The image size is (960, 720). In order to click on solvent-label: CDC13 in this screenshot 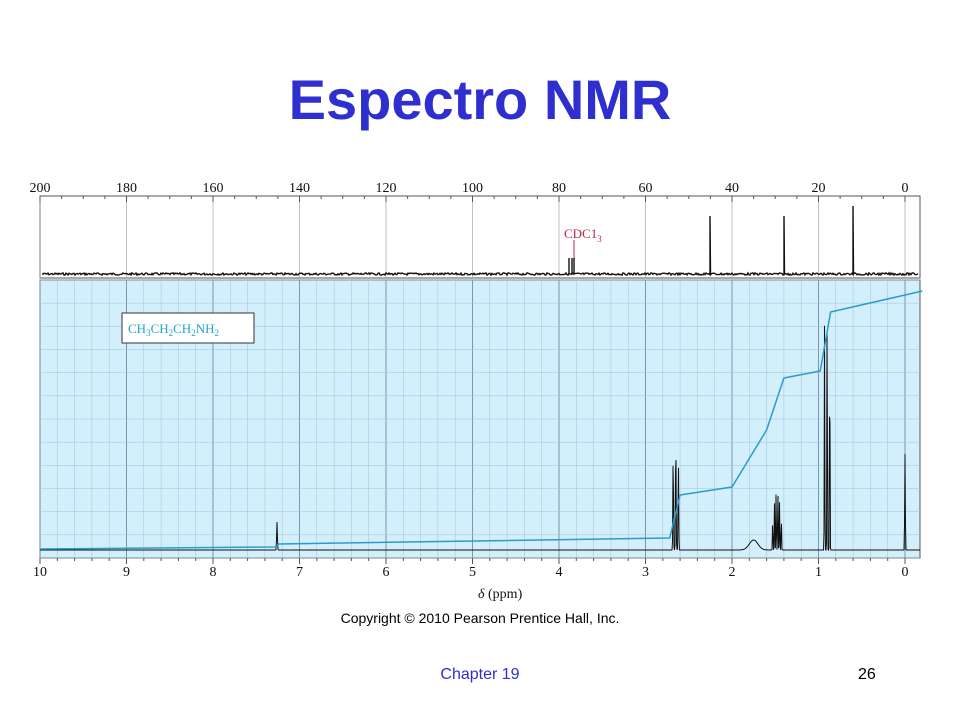, I will do `click(583, 235)`.